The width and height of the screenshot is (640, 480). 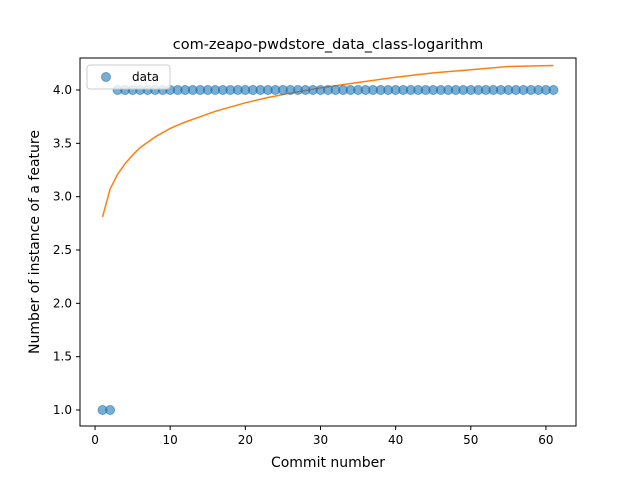 What do you see at coordinates (395, 440) in the screenshot?
I see `x-tick-label: 40` at bounding box center [395, 440].